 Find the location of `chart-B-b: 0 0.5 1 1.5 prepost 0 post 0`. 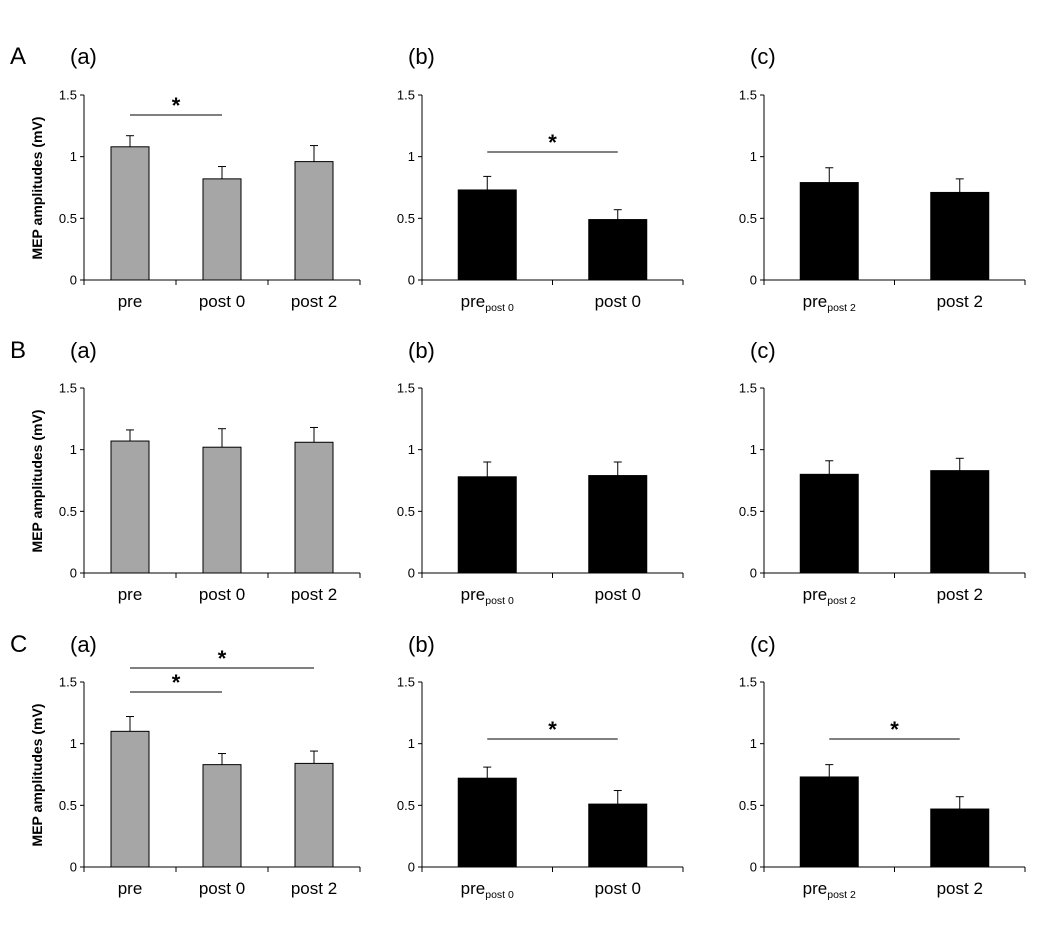

chart-B-b: 0 0.5 1 1.5 prepost 0 post 0 is located at coordinates (540, 494).